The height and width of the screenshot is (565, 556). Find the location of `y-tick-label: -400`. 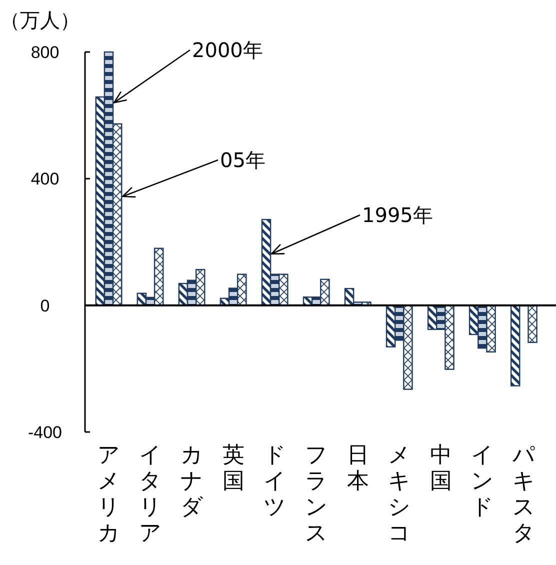

y-tick-label: -400 is located at coordinates (45, 432).